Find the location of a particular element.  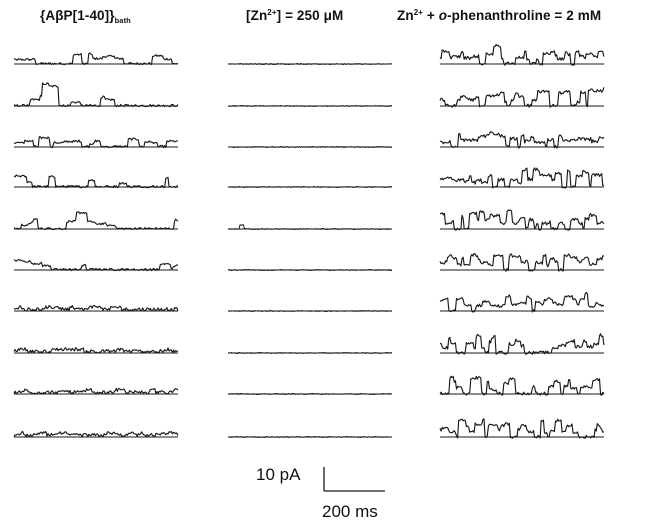

title-abp-main: {AβP[1-40]} is located at coordinates (77, 15).